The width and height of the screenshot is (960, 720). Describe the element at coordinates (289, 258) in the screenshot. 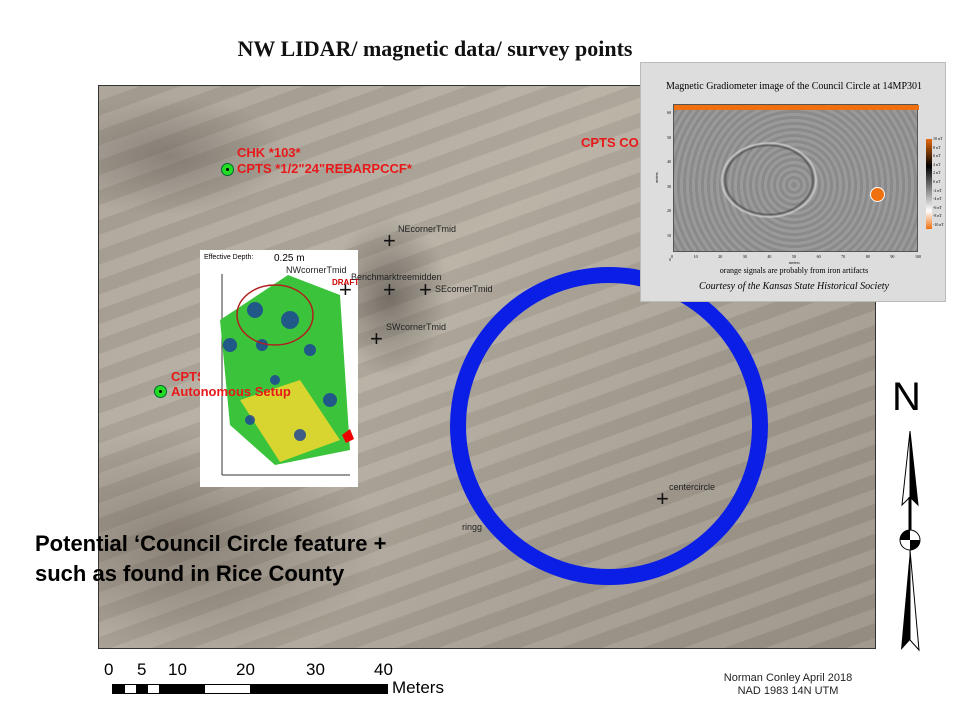

I see `depth-value: 0.25 m` at that location.